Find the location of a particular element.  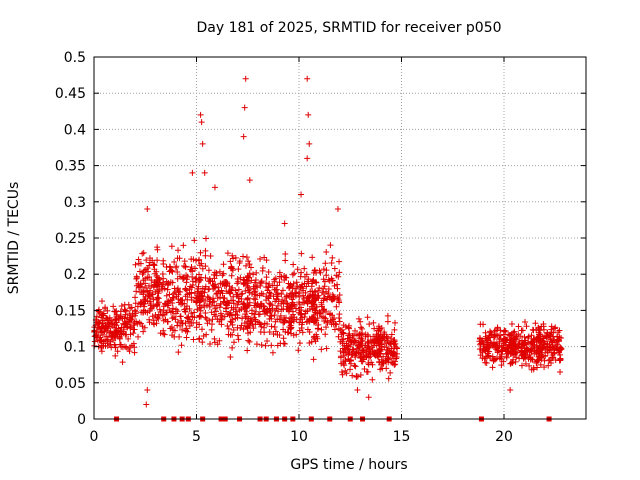

y-tick-label: 0.45 is located at coordinates (70, 94).